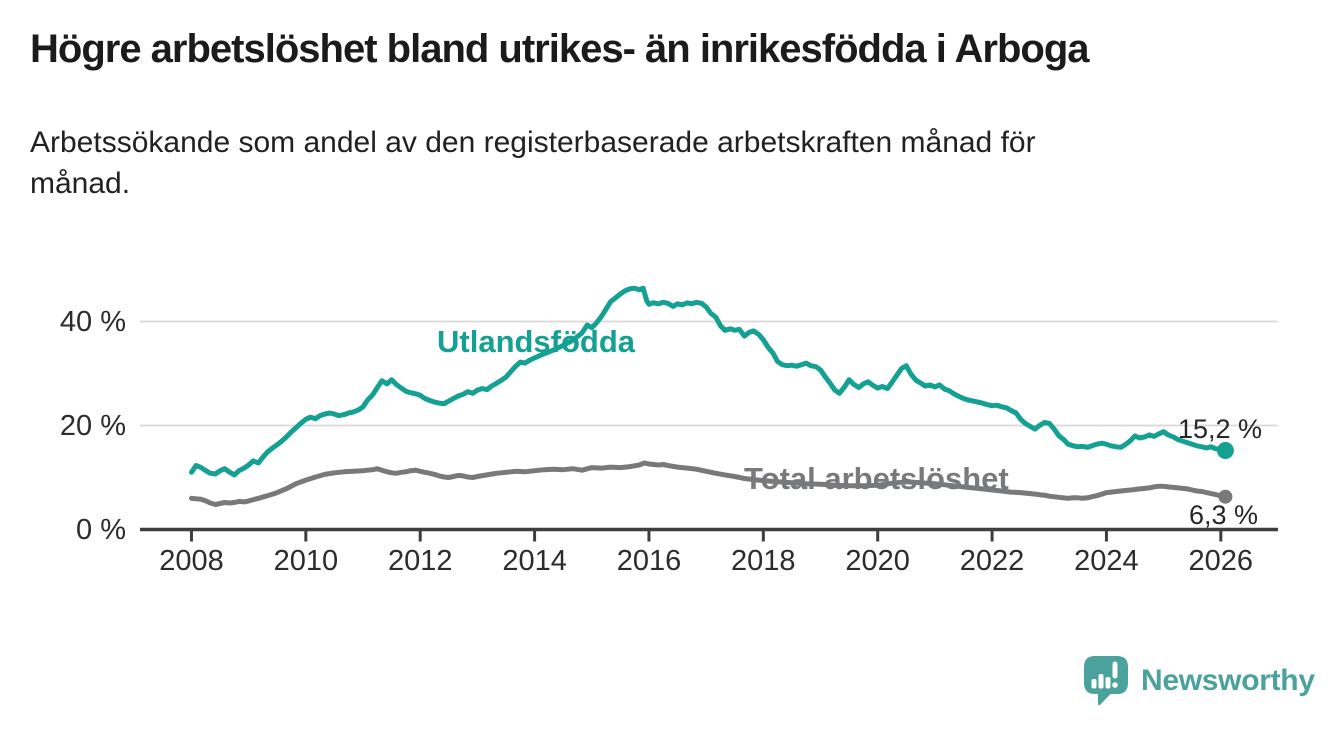 The image size is (1340, 734). What do you see at coordinates (1106, 681) in the screenshot?
I see `newsworthy-logo-icon` at bounding box center [1106, 681].